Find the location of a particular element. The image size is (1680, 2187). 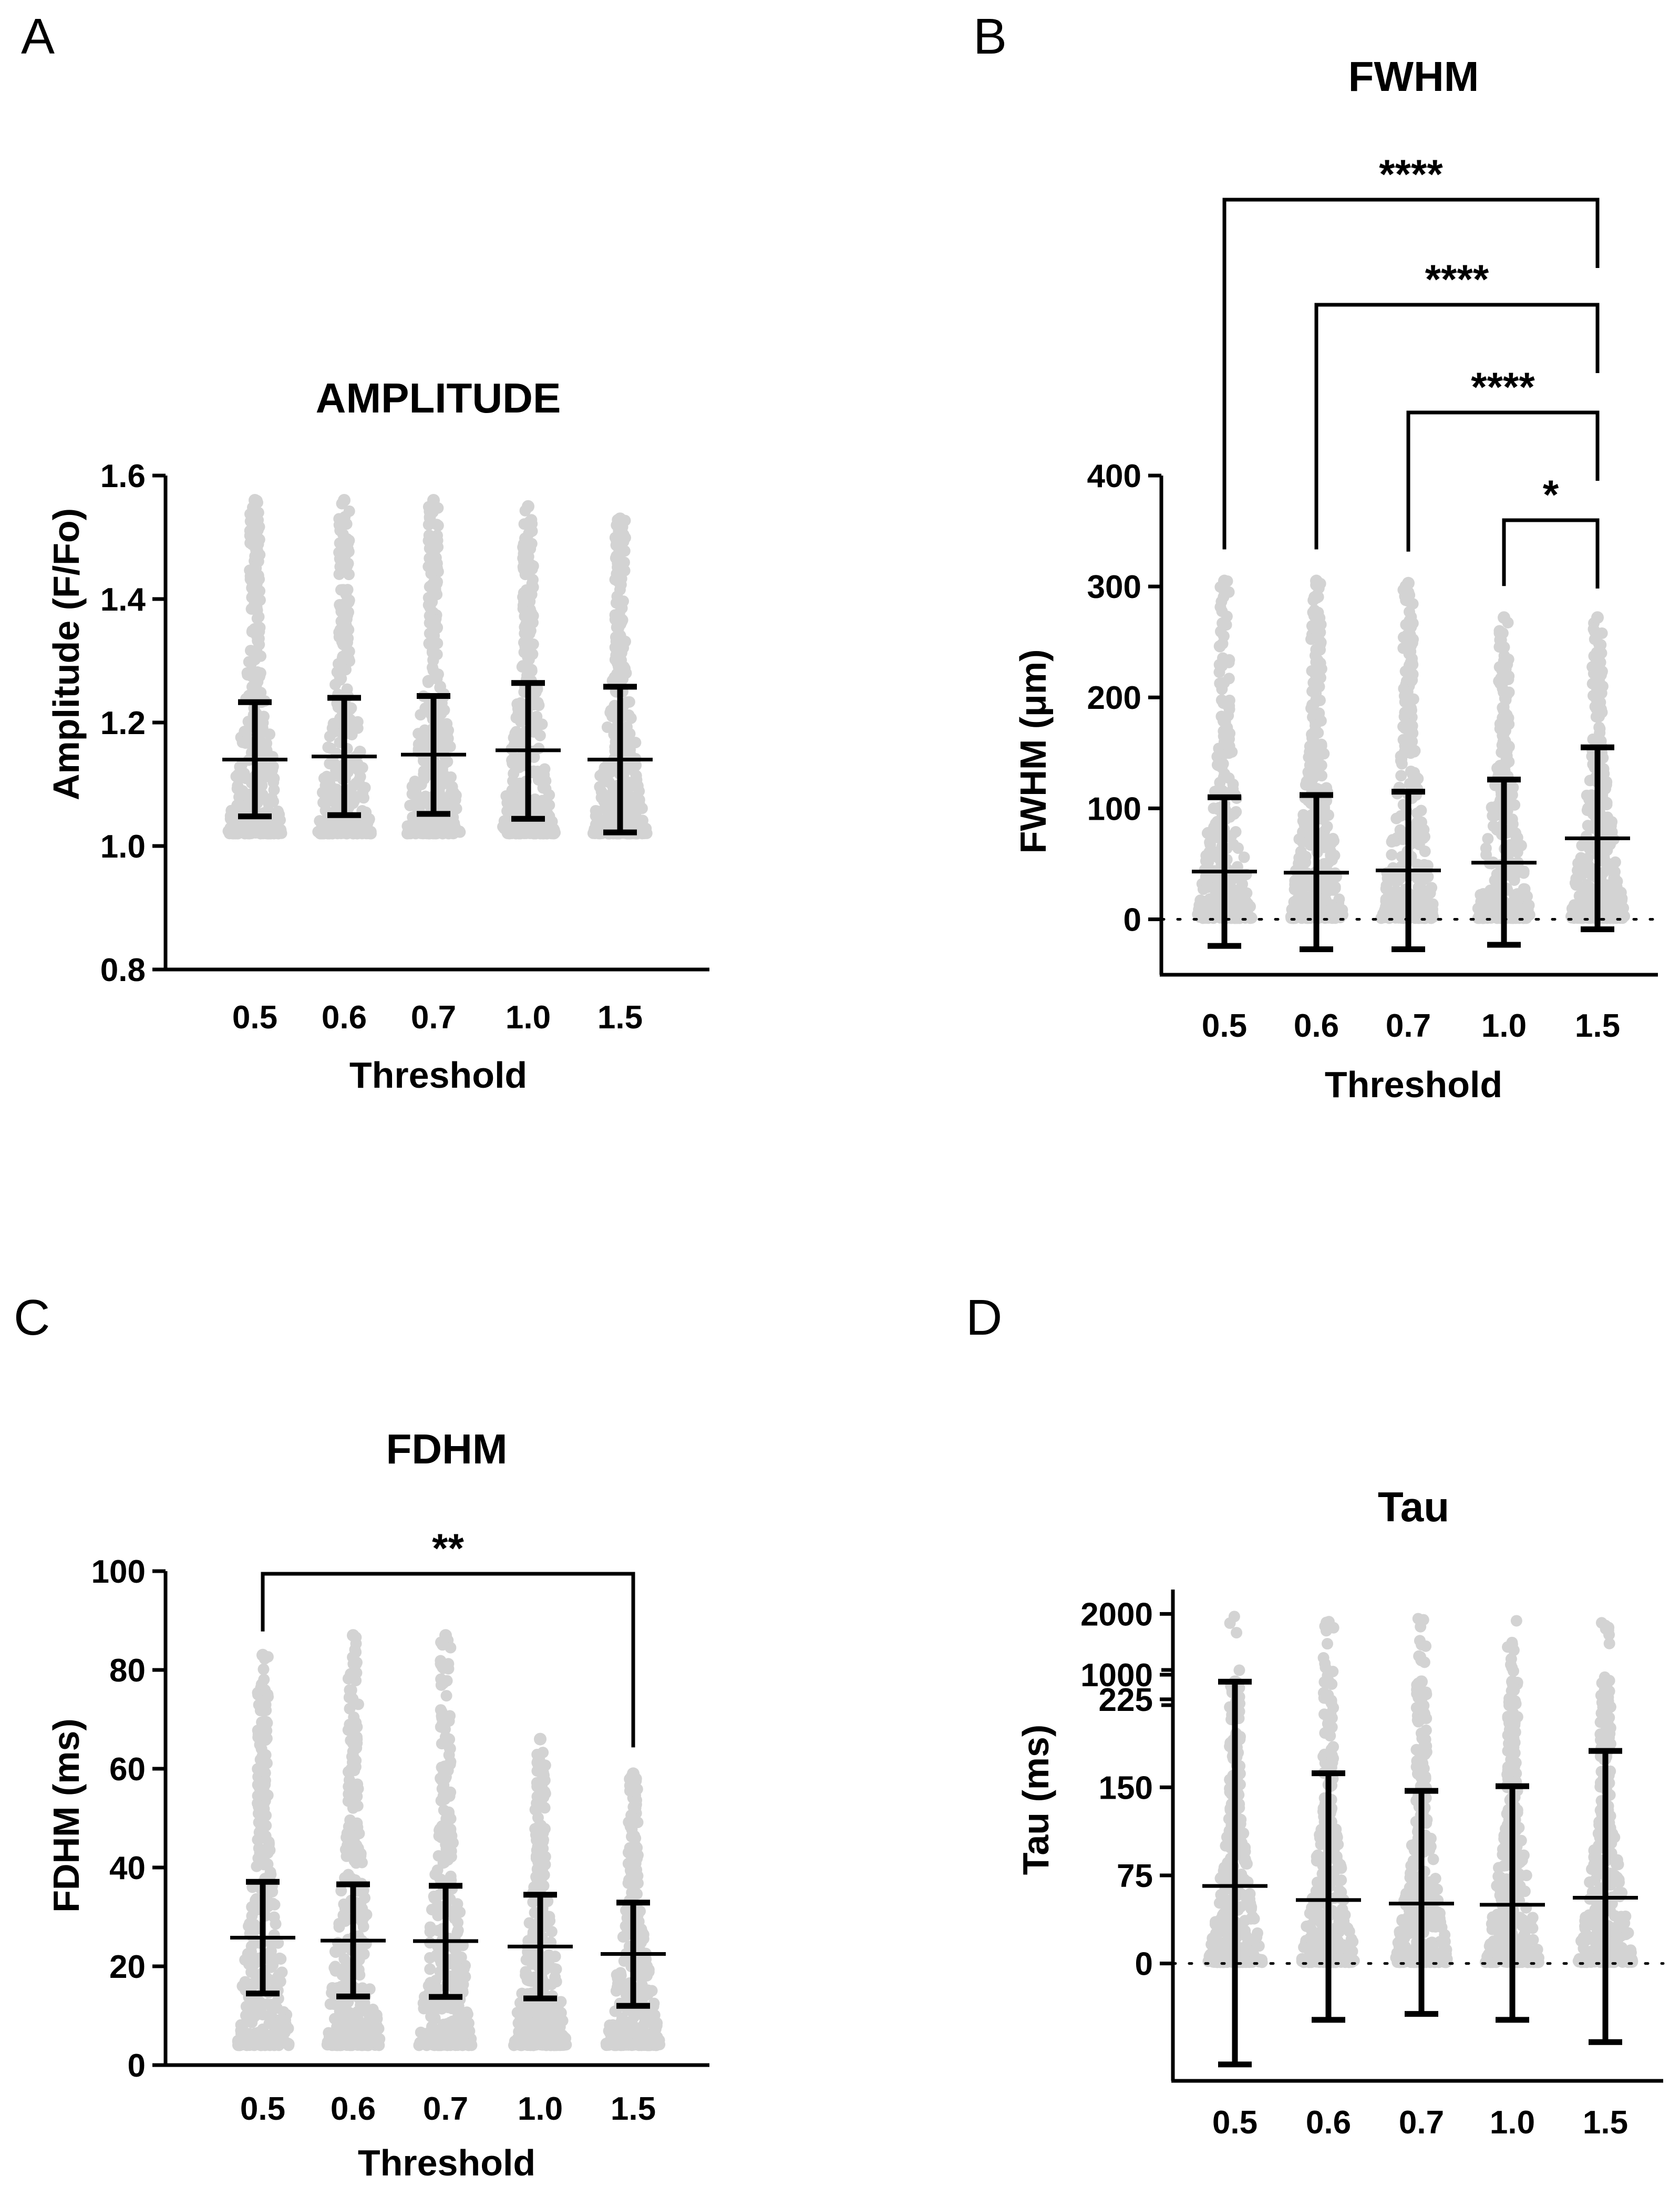

y-tick-label: 400 is located at coordinates (1114, 476).